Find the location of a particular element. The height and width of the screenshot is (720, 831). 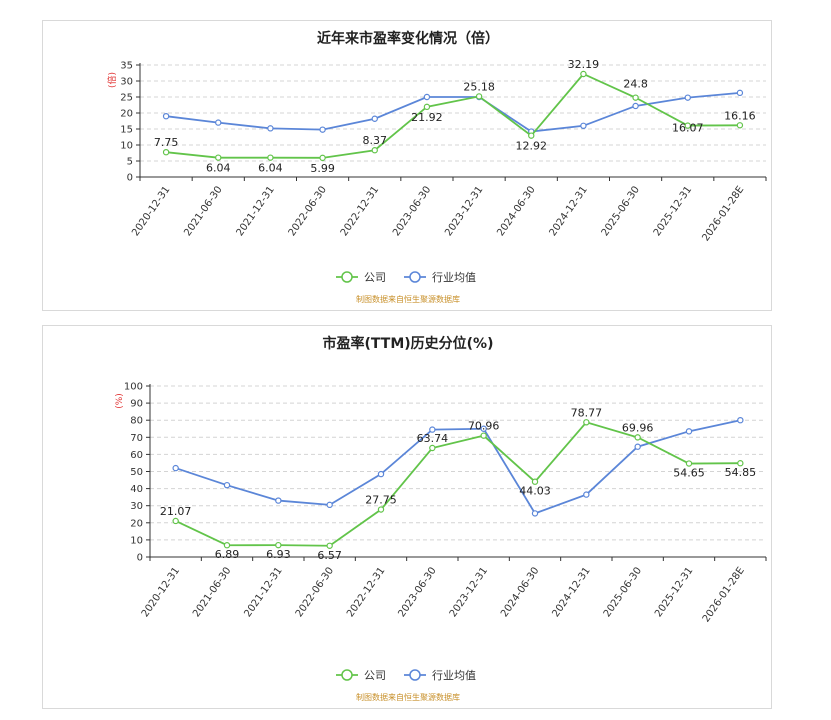

y-tick-label: 60 is located at coordinates (136, 455).